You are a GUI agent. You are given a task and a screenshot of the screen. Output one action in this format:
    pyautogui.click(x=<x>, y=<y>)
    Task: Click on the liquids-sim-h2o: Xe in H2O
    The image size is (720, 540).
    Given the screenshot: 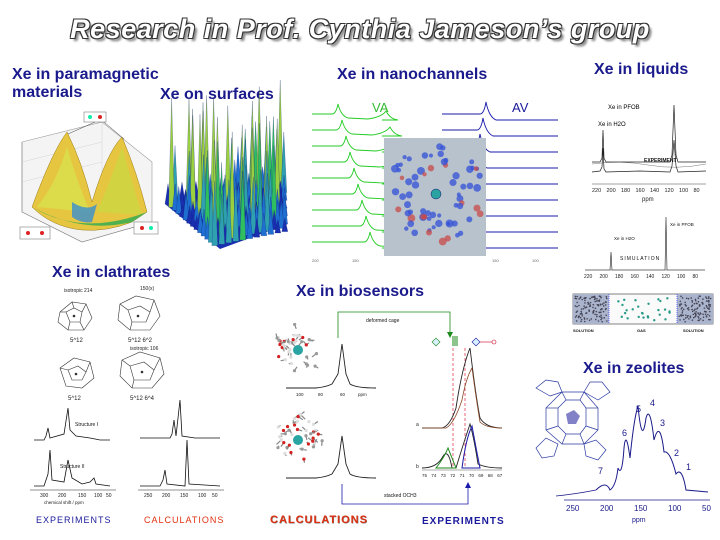 What is the action you would take?
    pyautogui.click(x=624, y=238)
    